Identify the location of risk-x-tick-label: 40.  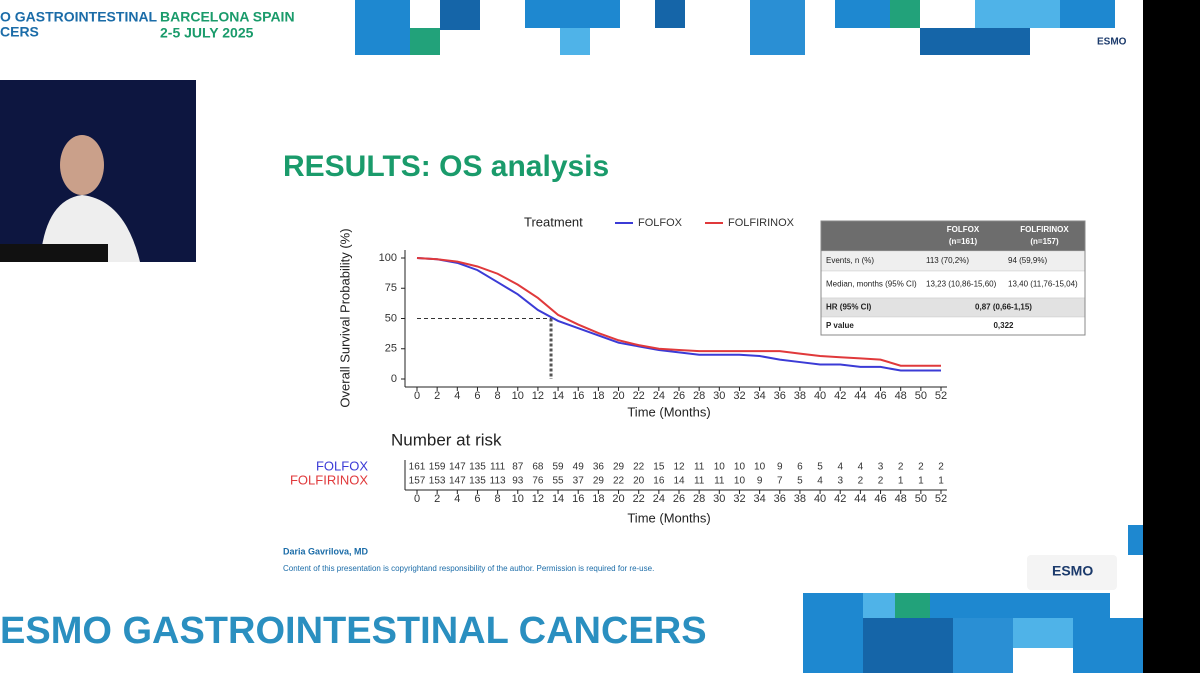
(820, 499).